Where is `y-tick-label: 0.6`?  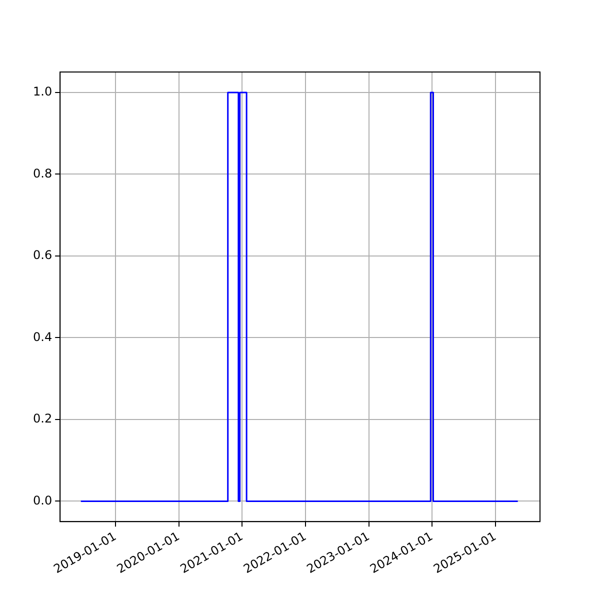 y-tick-label: 0.6 is located at coordinates (42, 255).